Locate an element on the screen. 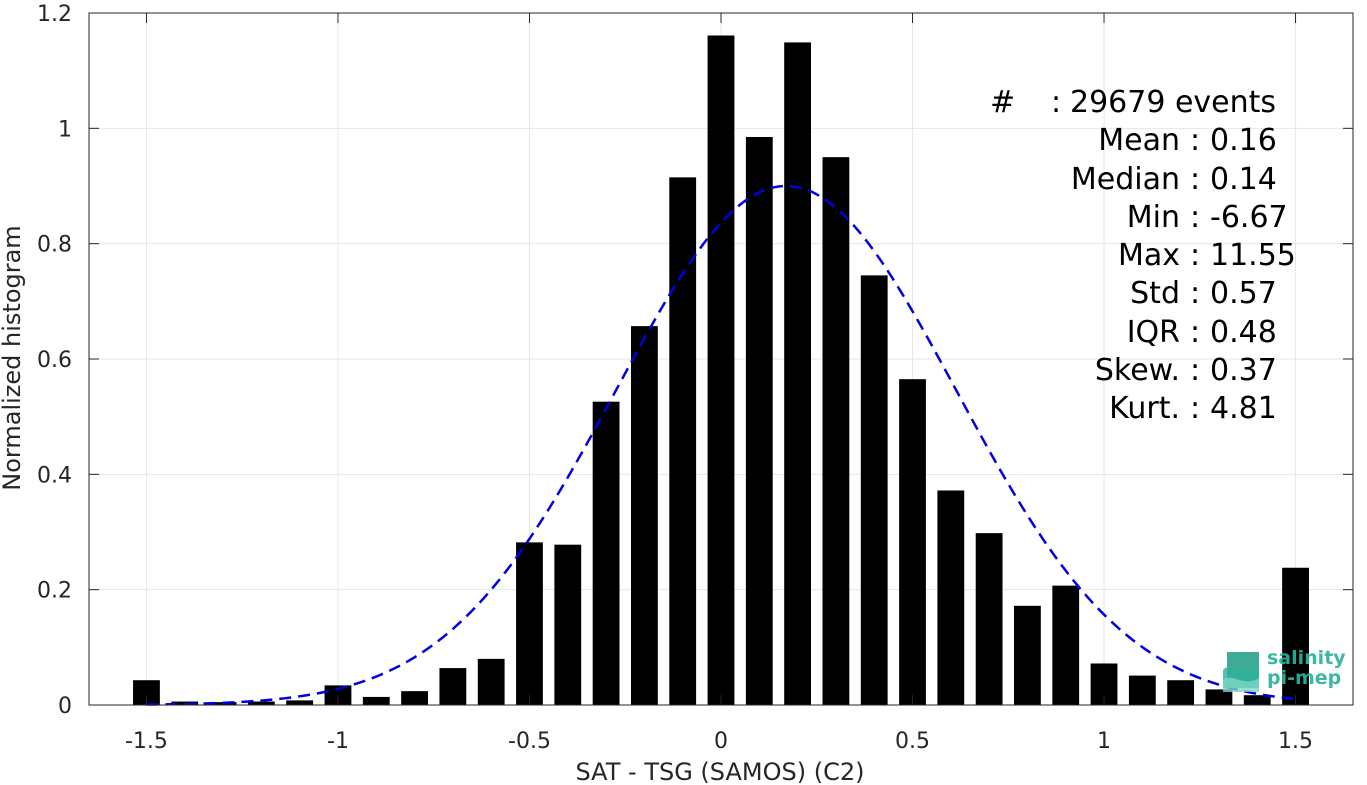 This screenshot has width=1367, height=785. stat-label: IQR is located at coordinates (1153, 332).